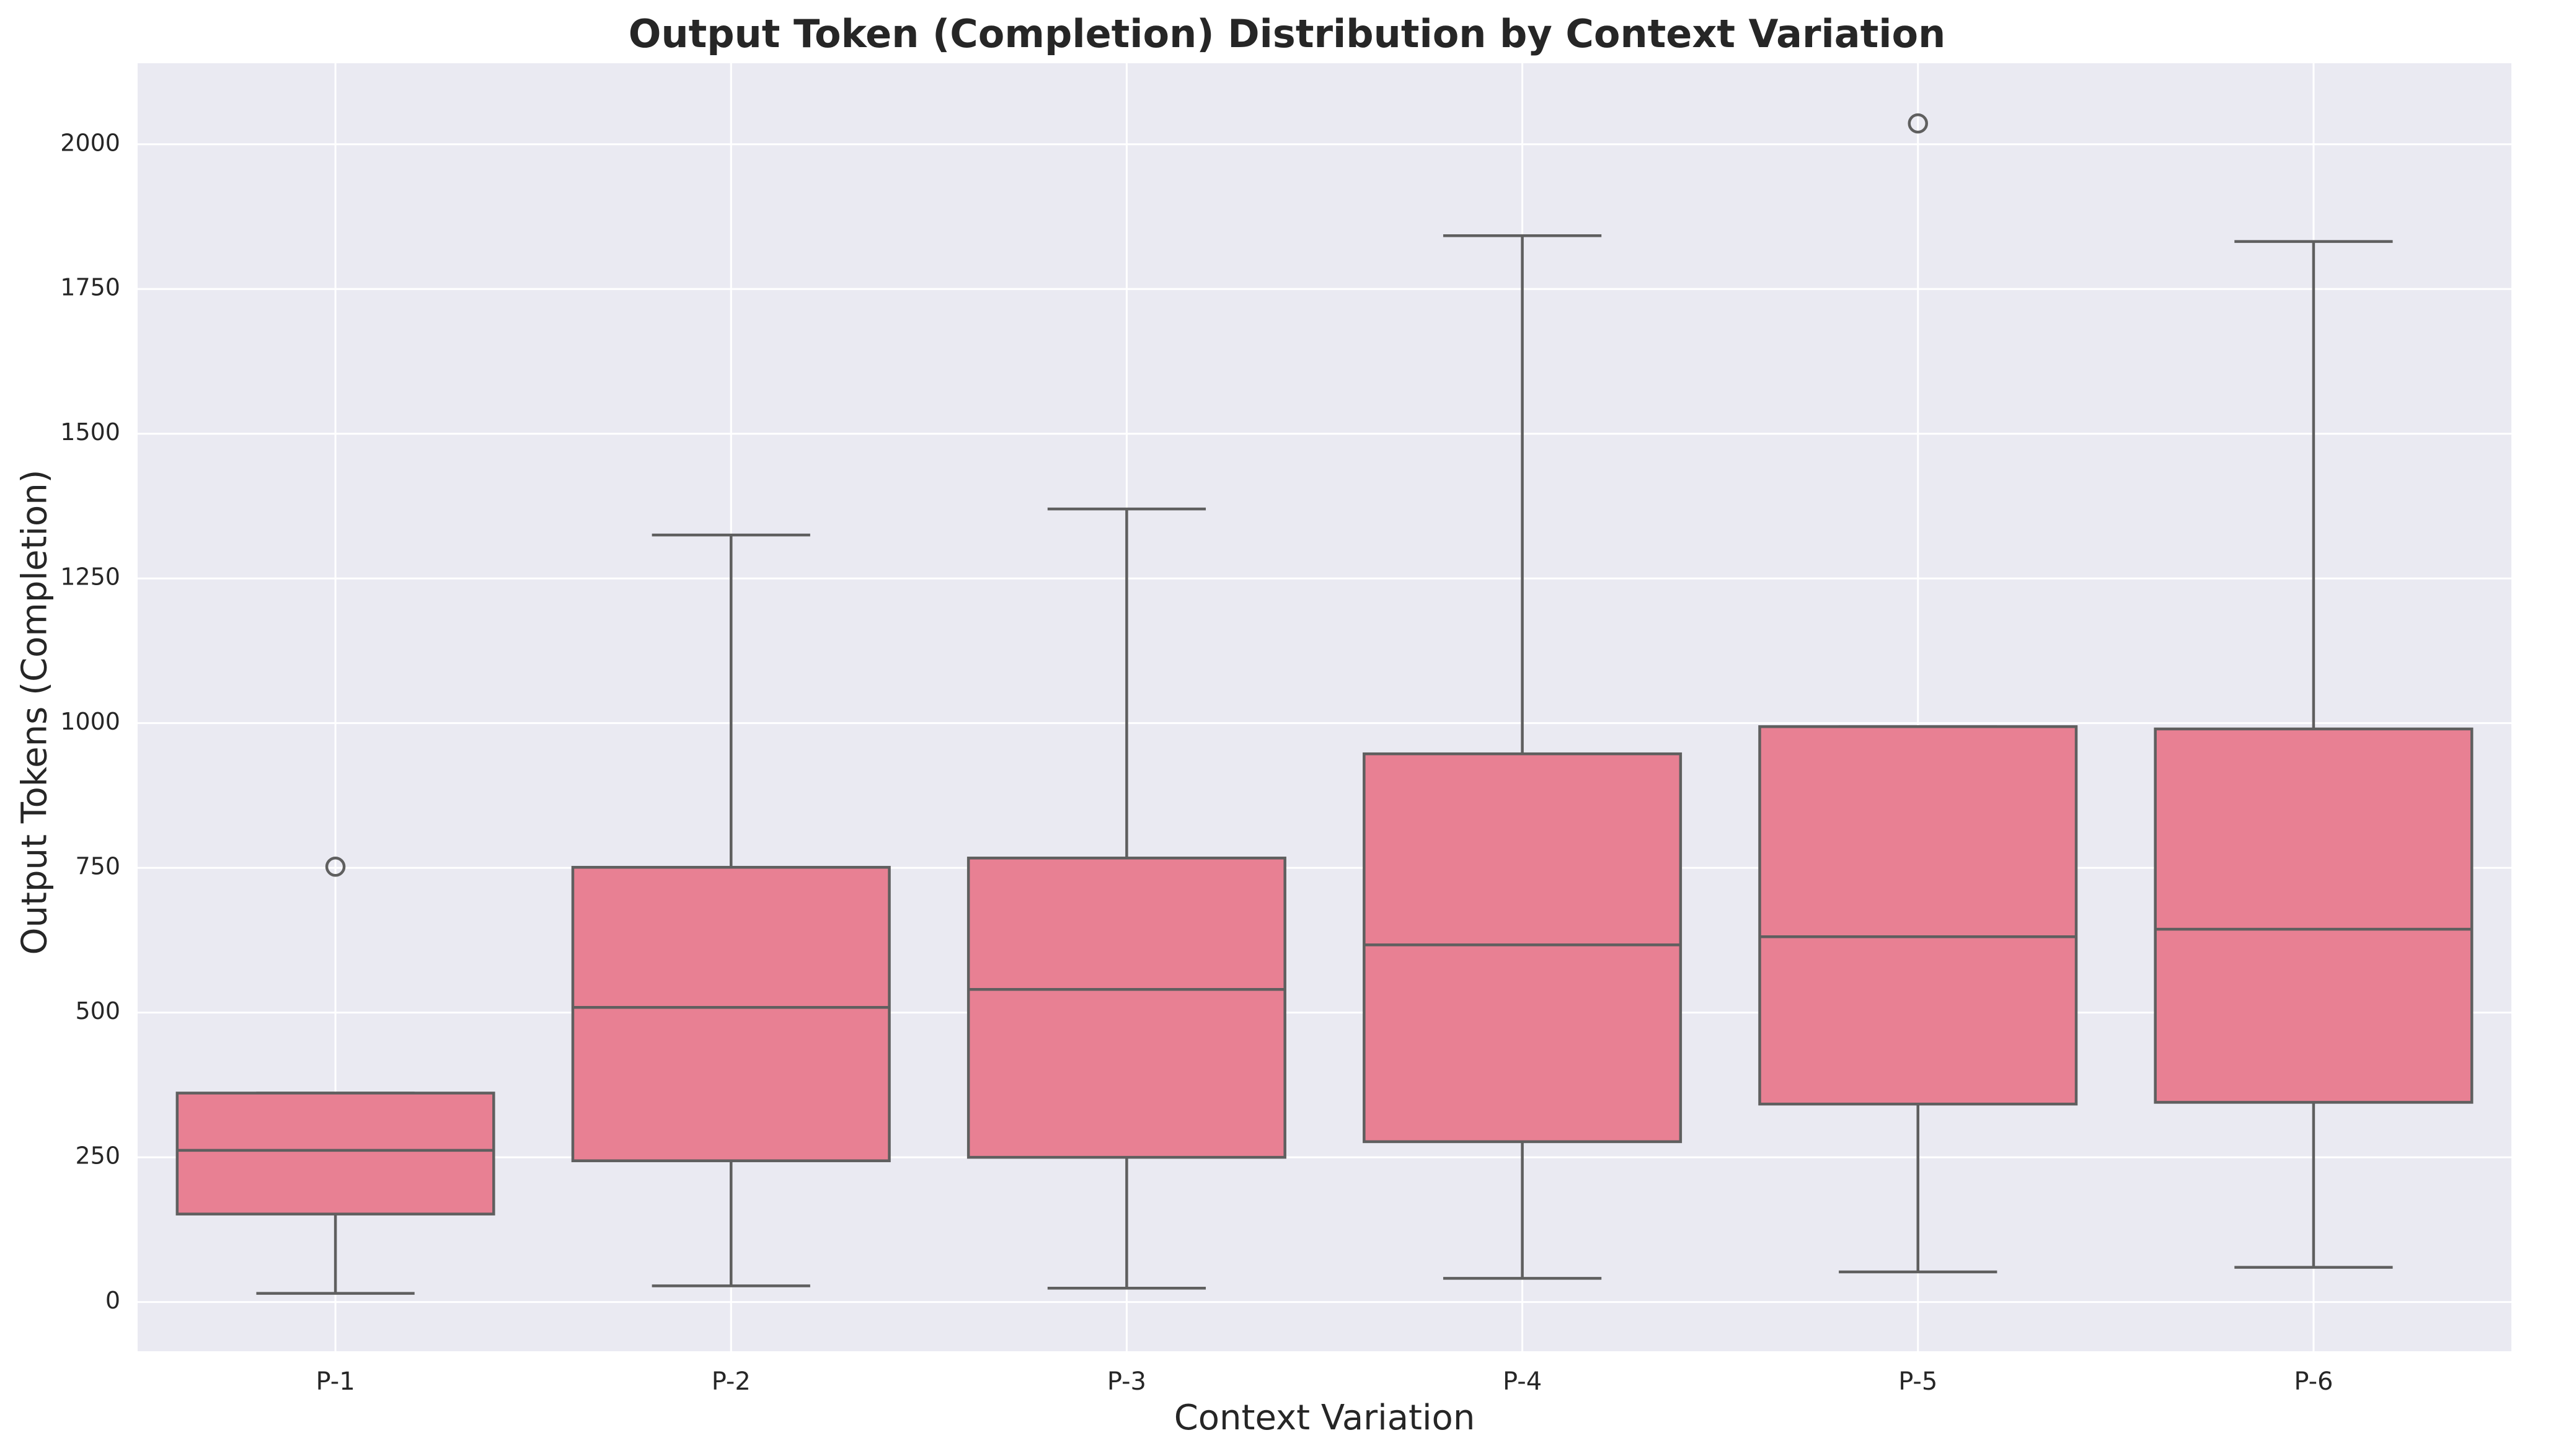 Image resolution: width=2574 pixels, height=1456 pixels. What do you see at coordinates (98, 1156) in the screenshot?
I see `y-tick-label: 250` at bounding box center [98, 1156].